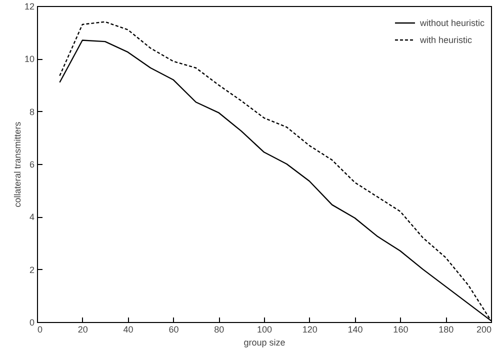  I want to click on y-axis-title: collateral transmitters, so click(17, 164).